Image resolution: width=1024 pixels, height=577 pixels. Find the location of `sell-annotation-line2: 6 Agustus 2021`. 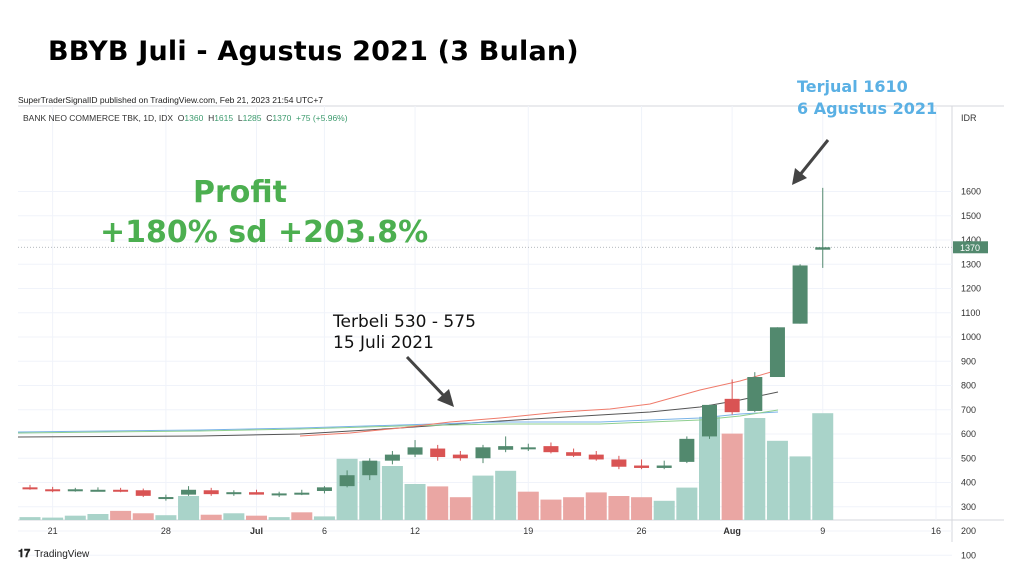

sell-annotation-line2: 6 Agustus 2021 is located at coordinates (867, 108).